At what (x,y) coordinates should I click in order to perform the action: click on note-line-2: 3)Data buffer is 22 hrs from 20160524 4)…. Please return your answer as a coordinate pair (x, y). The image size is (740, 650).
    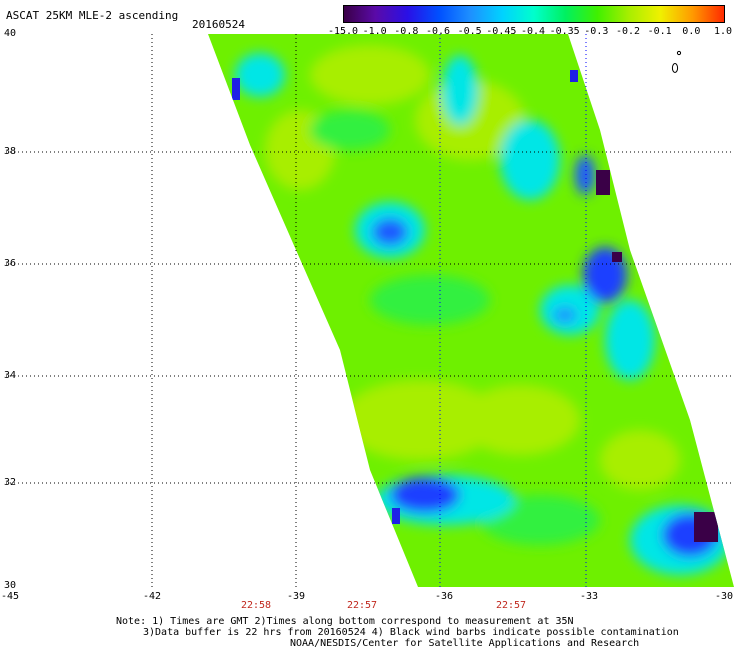
    Looking at the image, I should click on (411, 632).